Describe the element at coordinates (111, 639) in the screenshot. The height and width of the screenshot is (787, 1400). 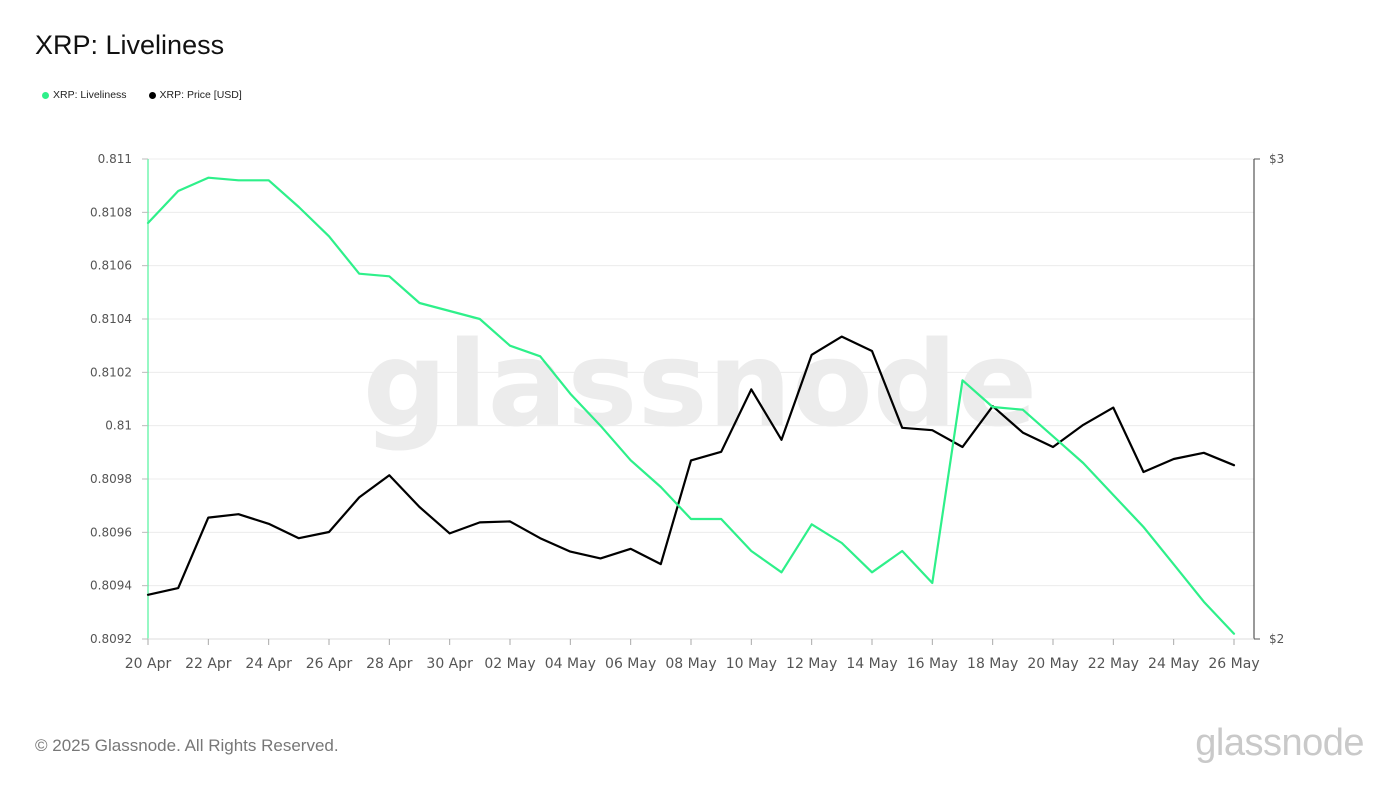
I see `y-tick-label-left: 0.8092` at that location.